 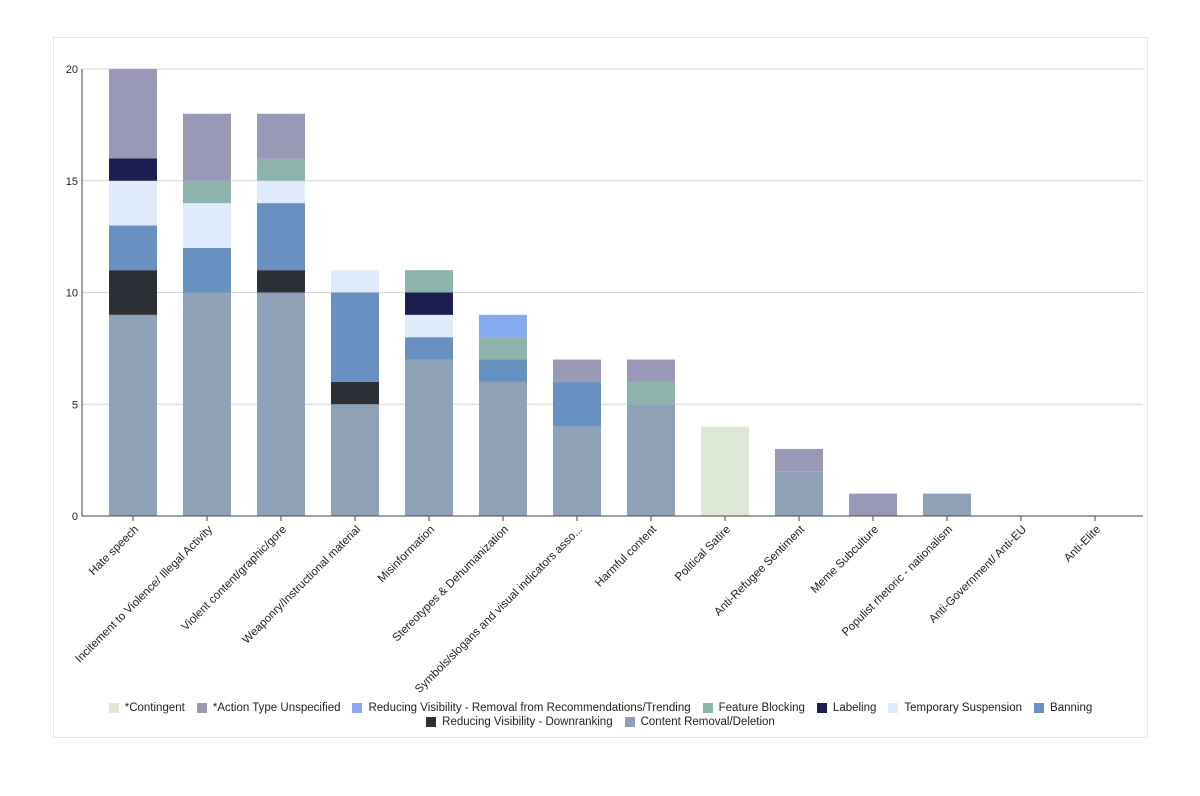 What do you see at coordinates (276, 708) in the screenshot?
I see `legend-label: *Action Type Unspecified` at bounding box center [276, 708].